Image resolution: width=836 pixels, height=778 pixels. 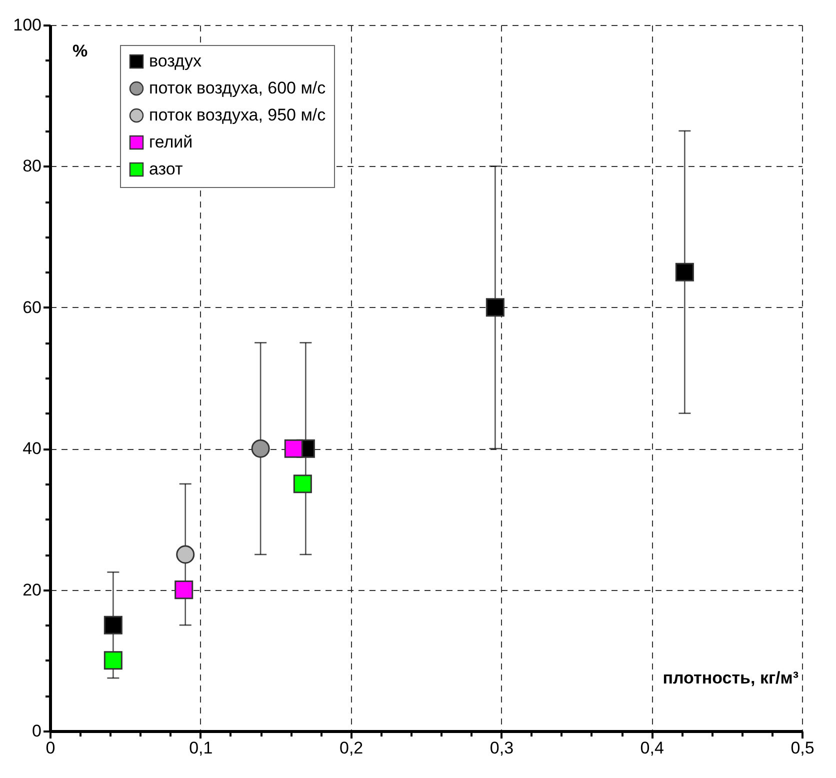 I want to click on x-tick-label: 0,3, so click(x=502, y=748).